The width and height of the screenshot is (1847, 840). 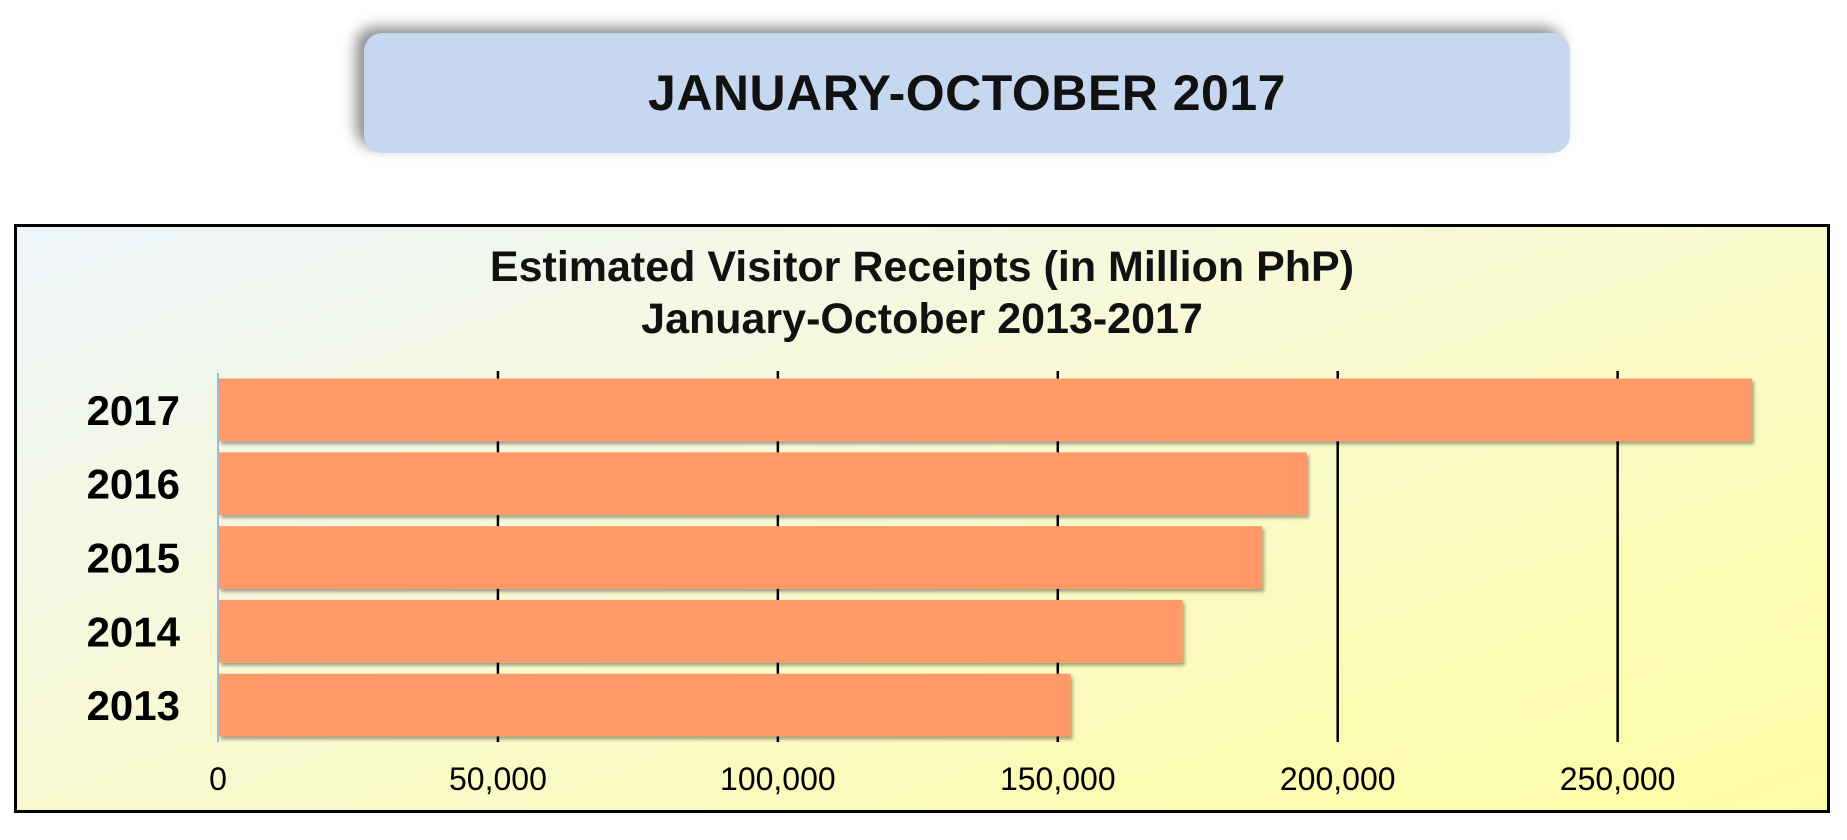 What do you see at coordinates (218, 779) in the screenshot?
I see `x-tick-label: 0` at bounding box center [218, 779].